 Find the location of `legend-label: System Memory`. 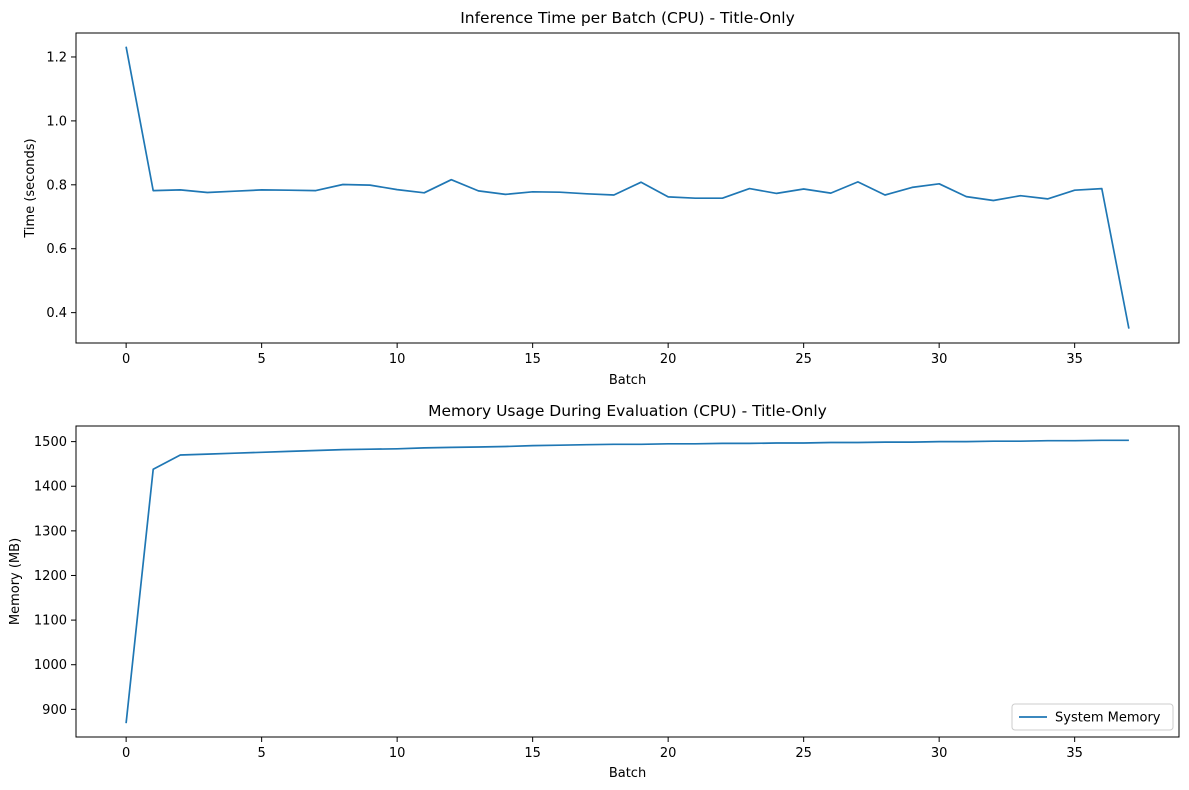

legend-label: System Memory is located at coordinates (1108, 718).